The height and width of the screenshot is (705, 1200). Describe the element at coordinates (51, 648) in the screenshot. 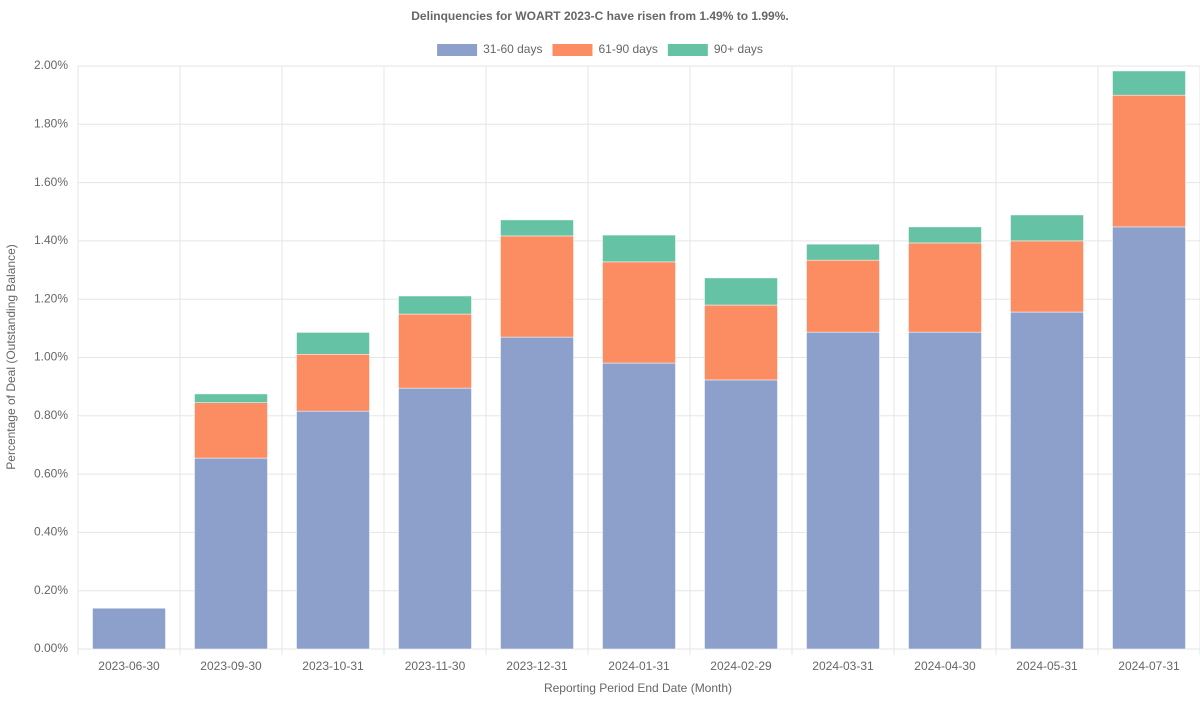

I see `y-tick-label: 0.00%` at that location.